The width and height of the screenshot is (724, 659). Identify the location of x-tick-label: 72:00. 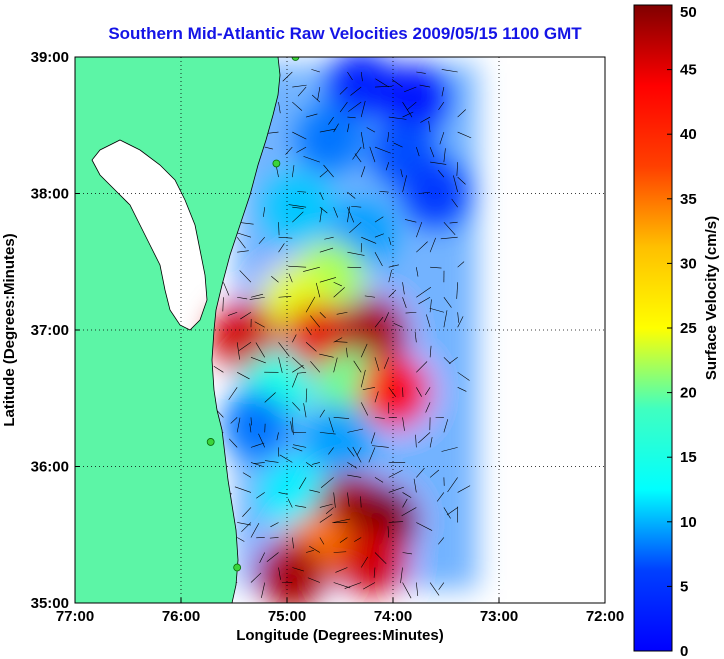
(605, 616).